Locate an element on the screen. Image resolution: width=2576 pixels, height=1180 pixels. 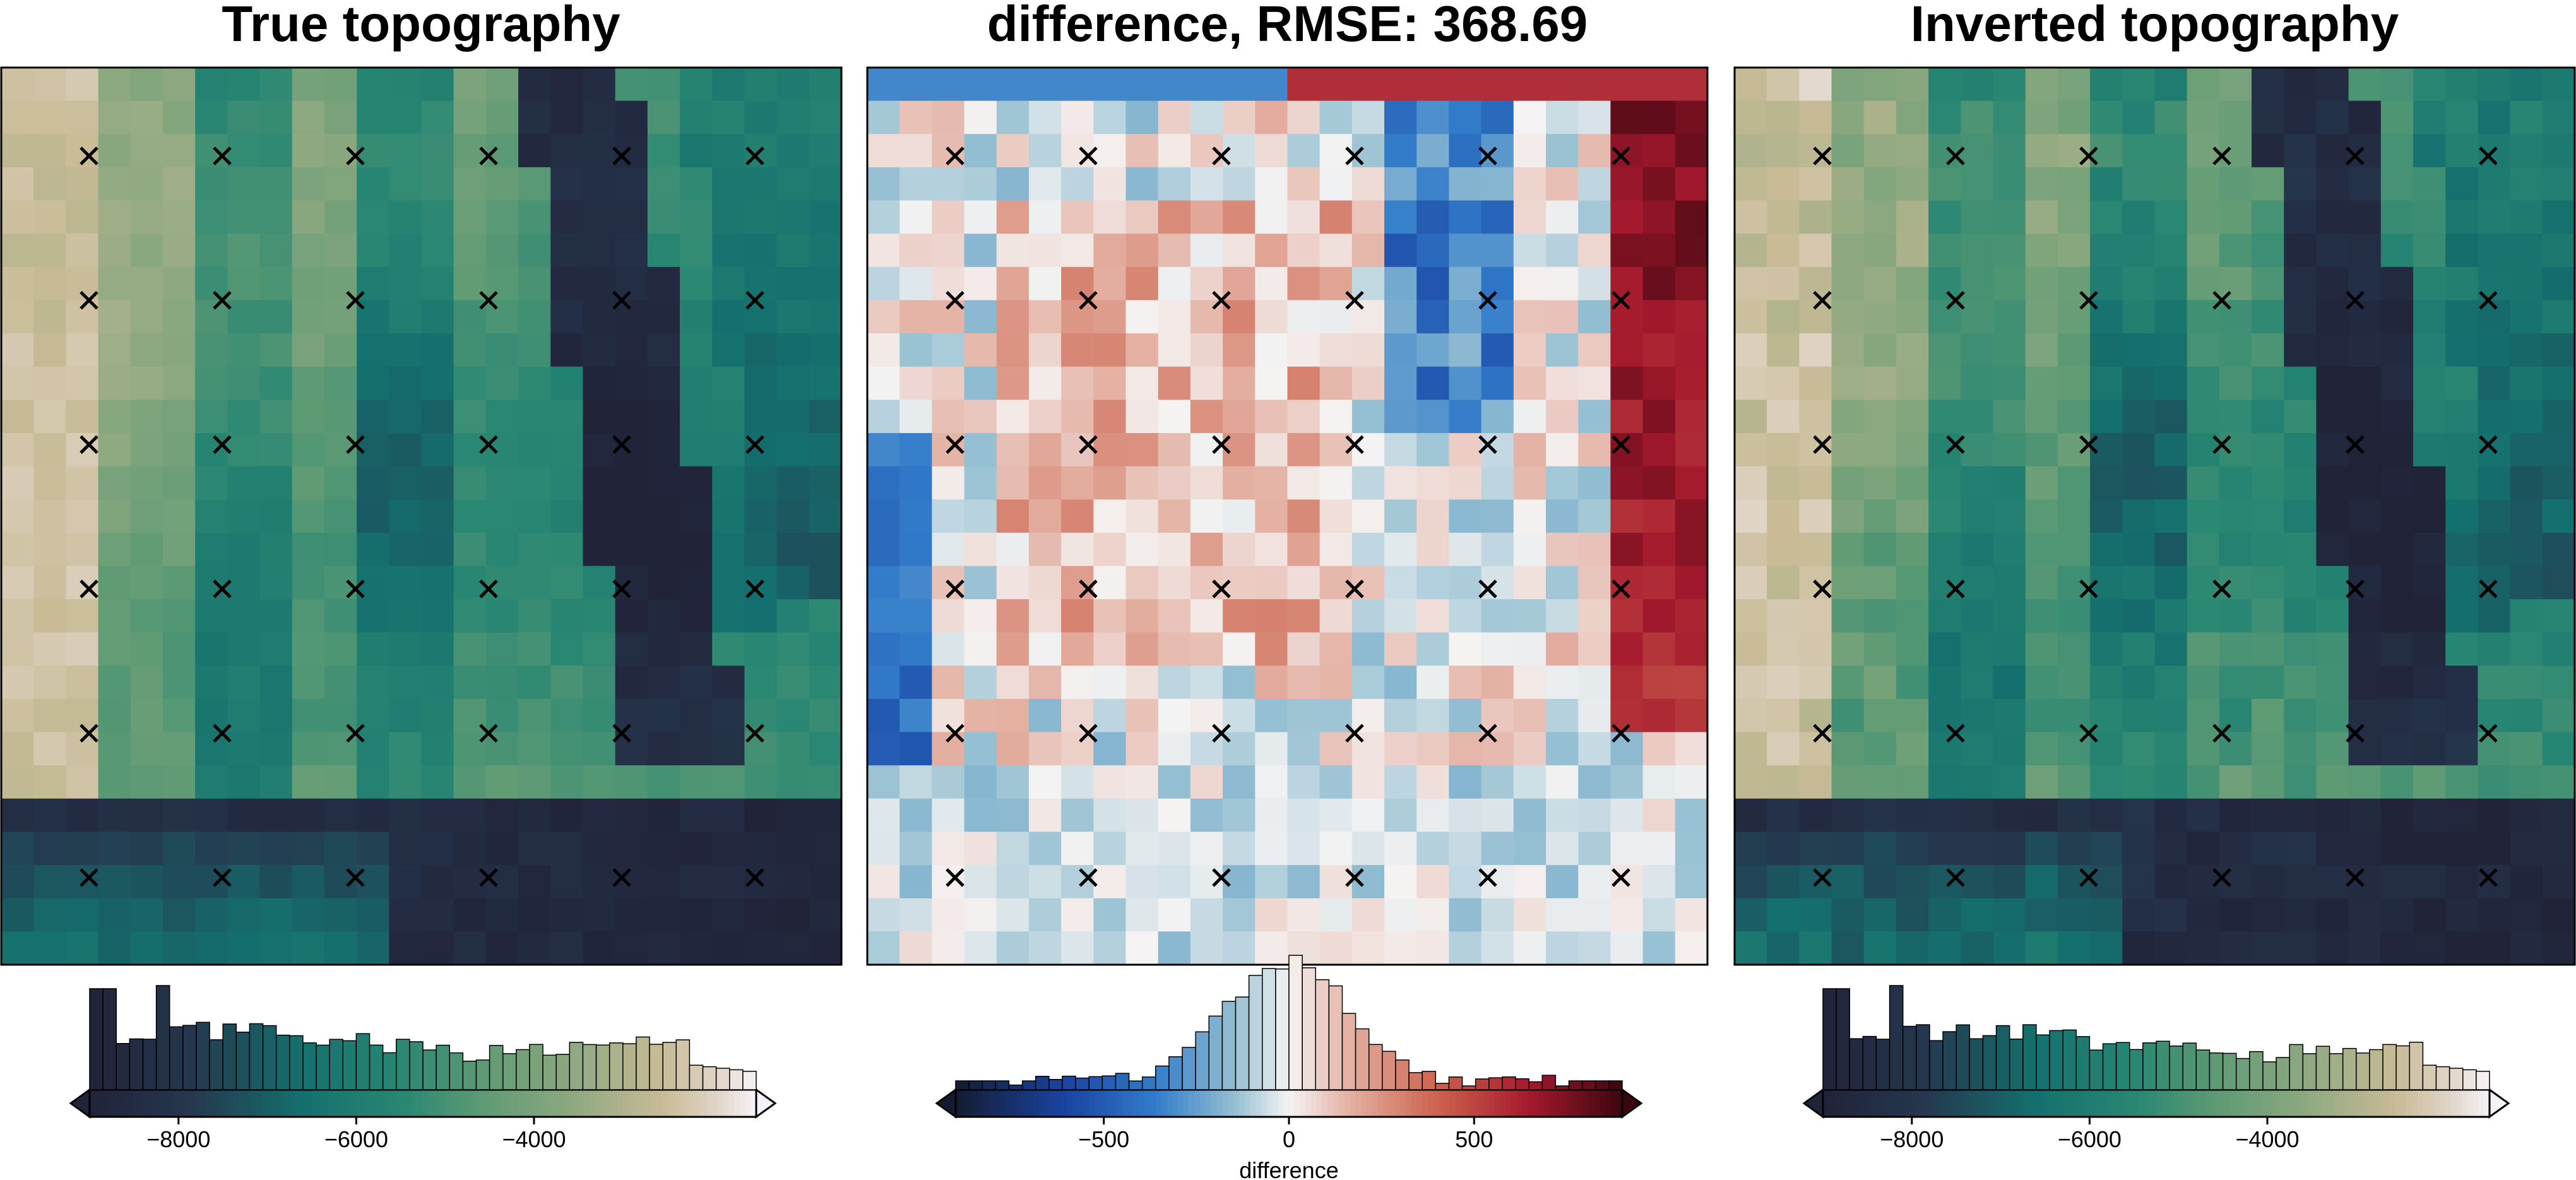
colorbar-extend-high is located at coordinates (2499, 1103).